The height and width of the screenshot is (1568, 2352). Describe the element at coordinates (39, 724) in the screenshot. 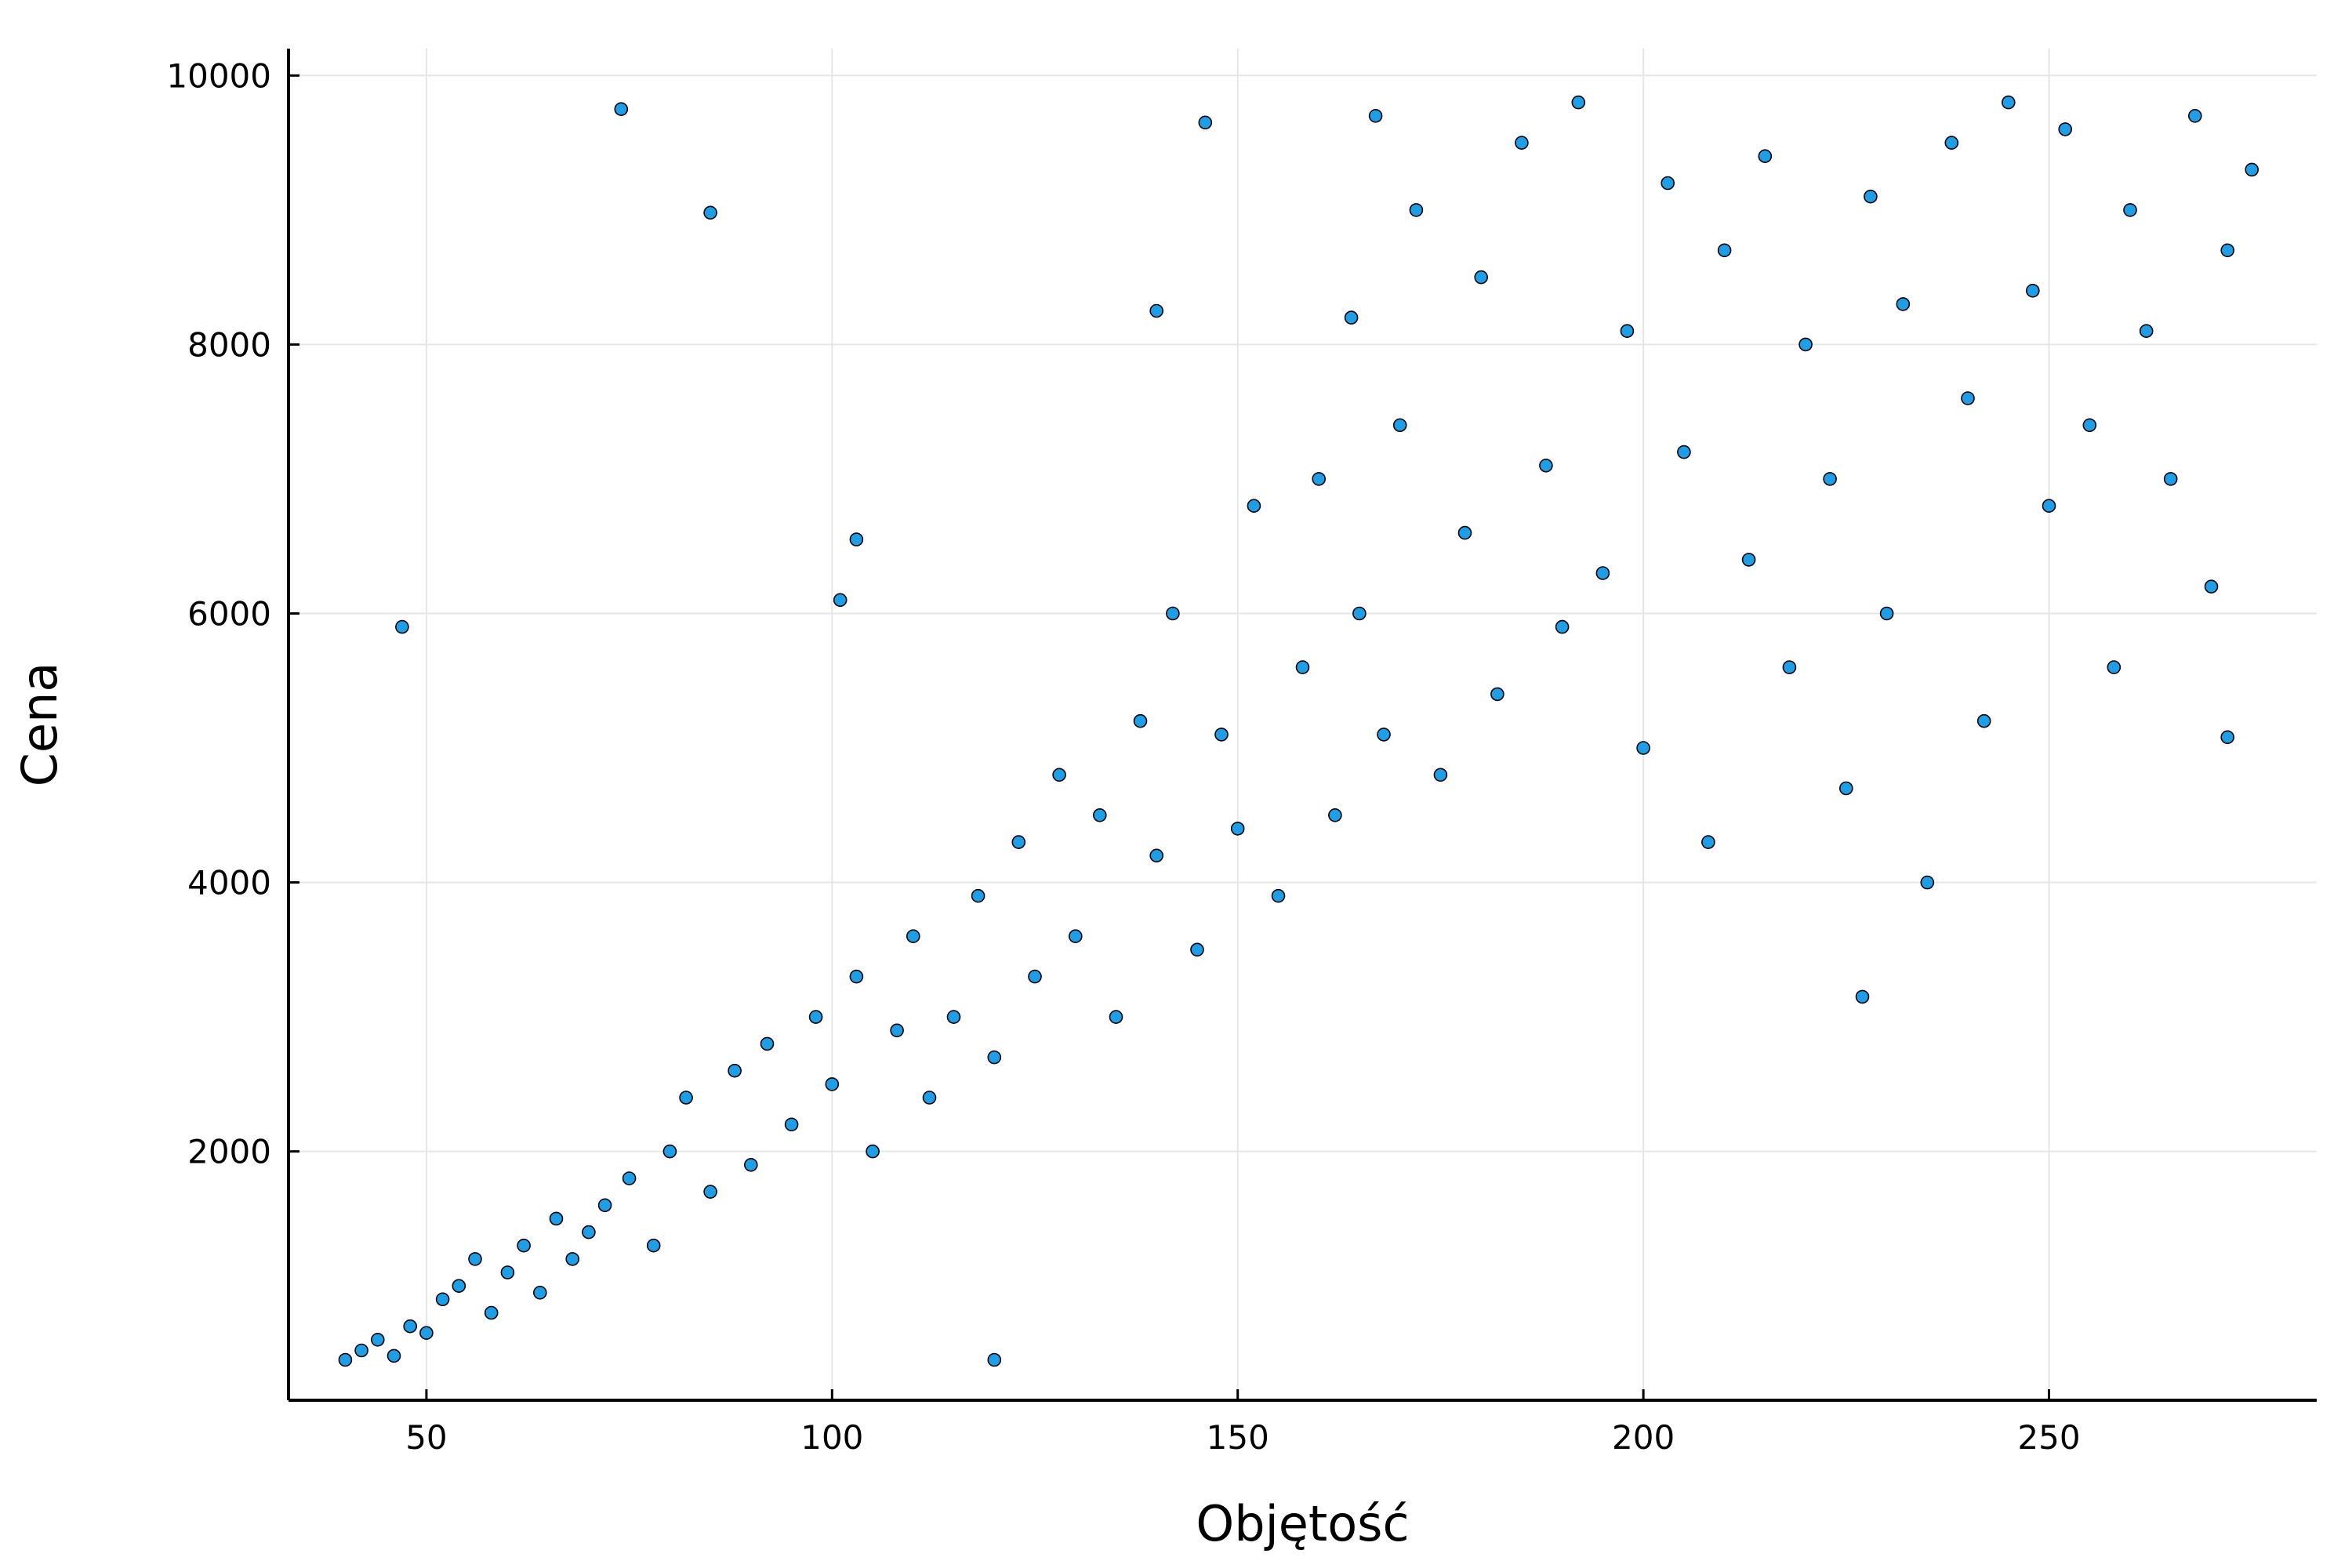

I see `y-axis-title: Cena` at that location.